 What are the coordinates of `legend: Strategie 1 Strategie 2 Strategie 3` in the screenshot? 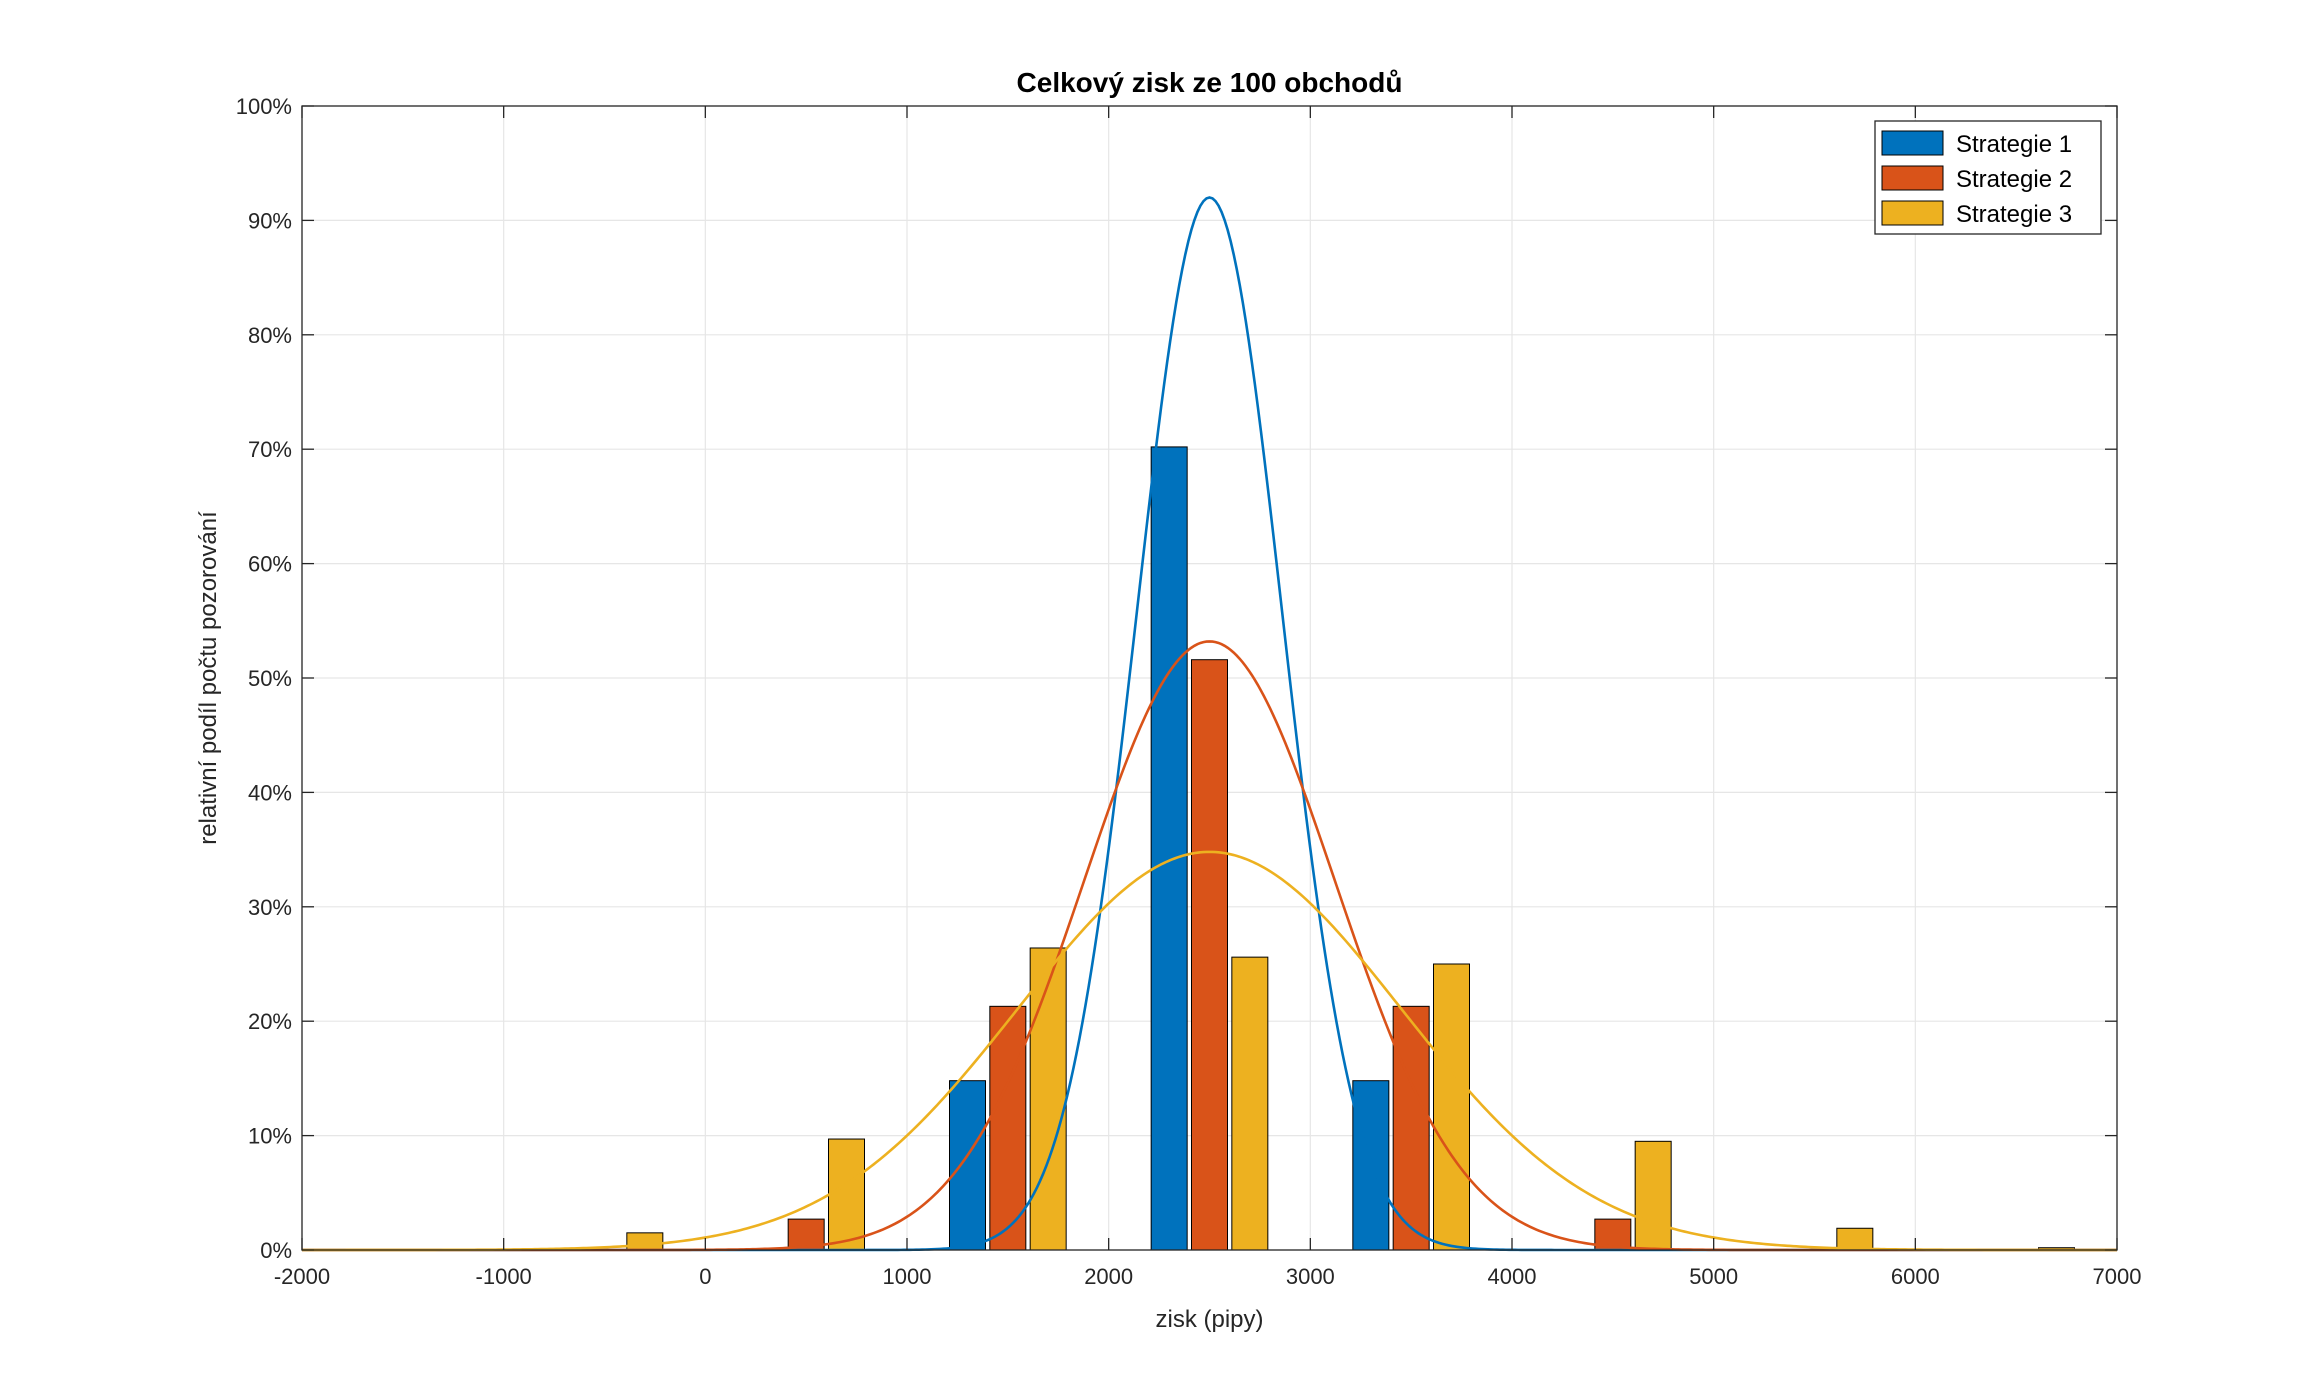 It's located at (1988, 177).